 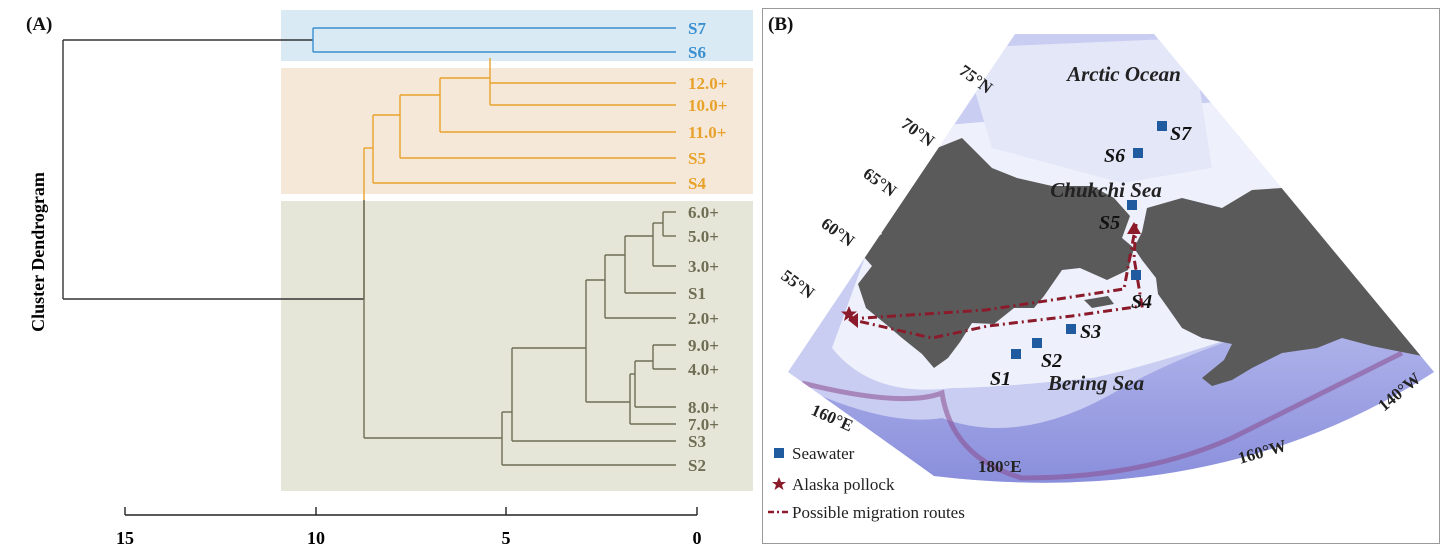 I want to click on cluster-band-orange, so click(x=517, y=131).